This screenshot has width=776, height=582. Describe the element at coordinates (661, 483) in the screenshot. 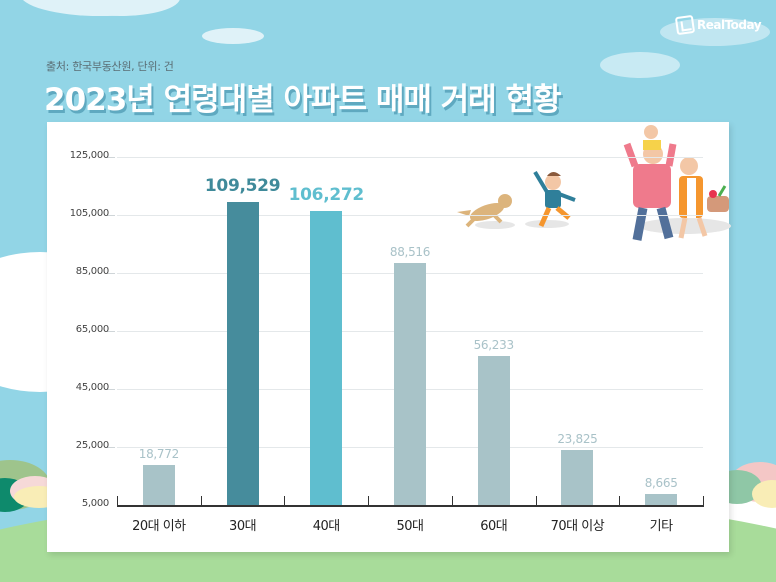

I see `value-label: 8,665` at that location.